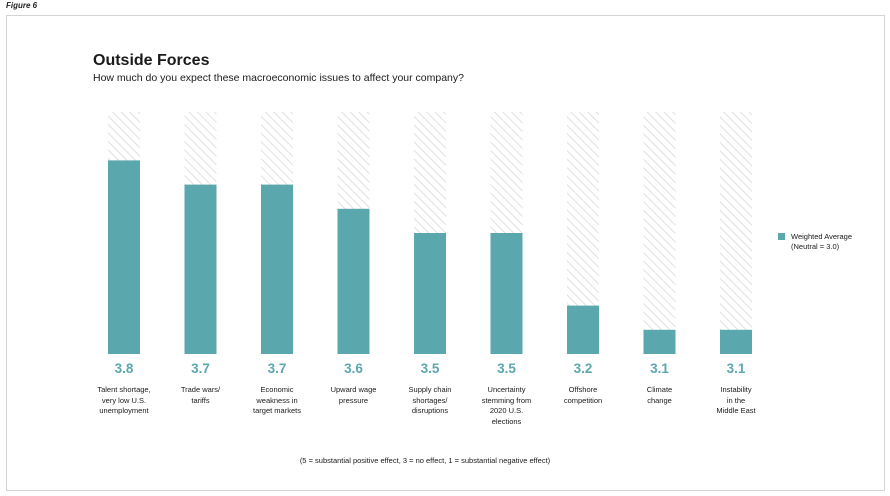 This screenshot has width=890, height=496. I want to click on legend-label: Weighted Average (Neutral = 3.0), so click(822, 241).